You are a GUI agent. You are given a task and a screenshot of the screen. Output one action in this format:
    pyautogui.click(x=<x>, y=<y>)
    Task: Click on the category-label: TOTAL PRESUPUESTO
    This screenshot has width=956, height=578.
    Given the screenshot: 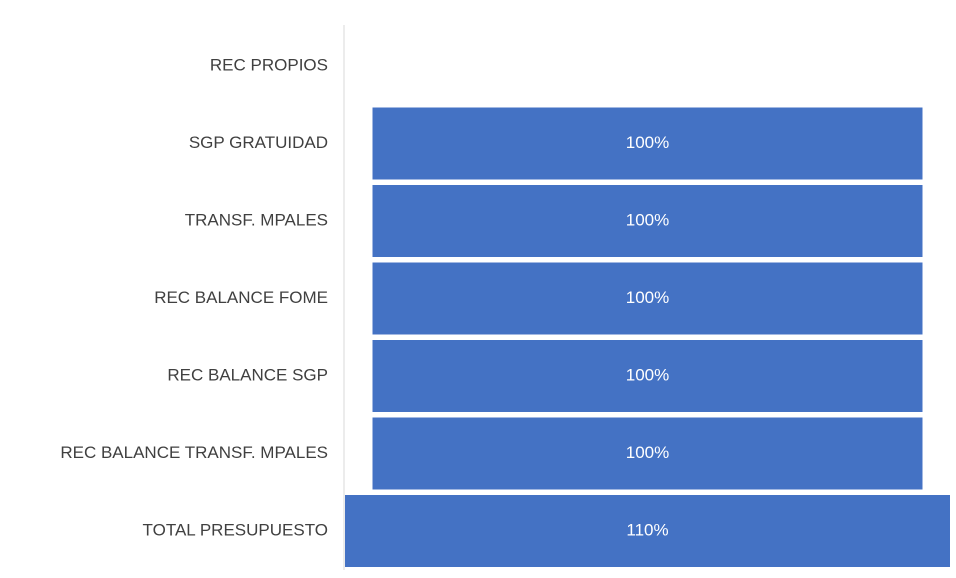 What is the action you would take?
    pyautogui.click(x=235, y=529)
    